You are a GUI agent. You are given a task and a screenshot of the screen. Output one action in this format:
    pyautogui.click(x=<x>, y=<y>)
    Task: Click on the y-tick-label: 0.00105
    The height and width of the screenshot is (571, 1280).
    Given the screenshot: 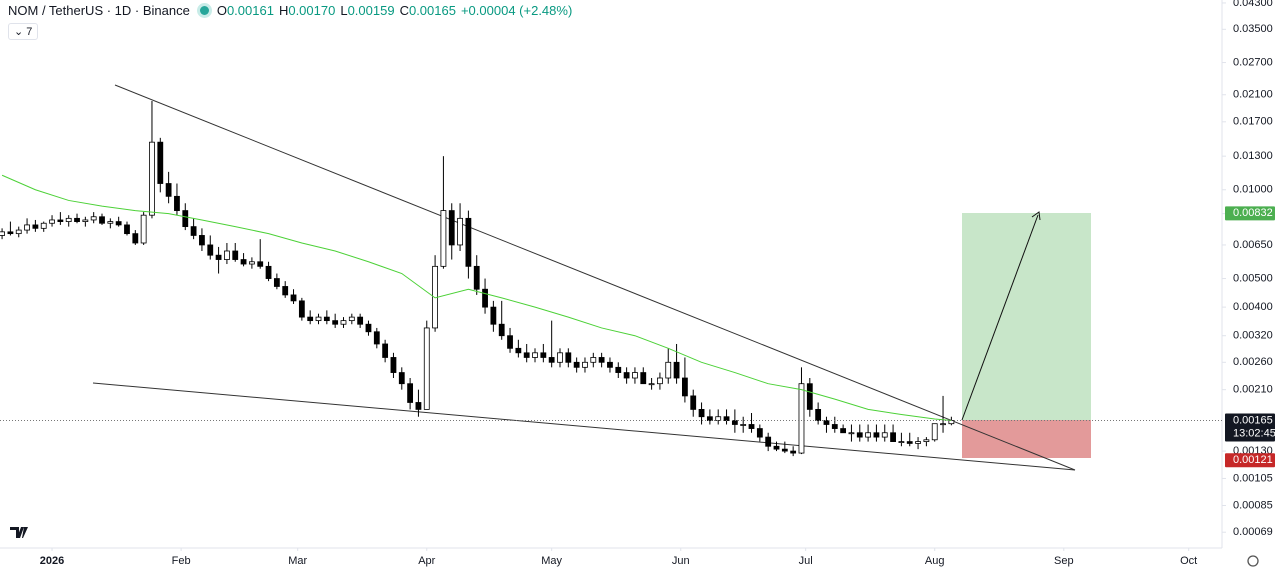 What is the action you would take?
    pyautogui.click(x=1253, y=478)
    